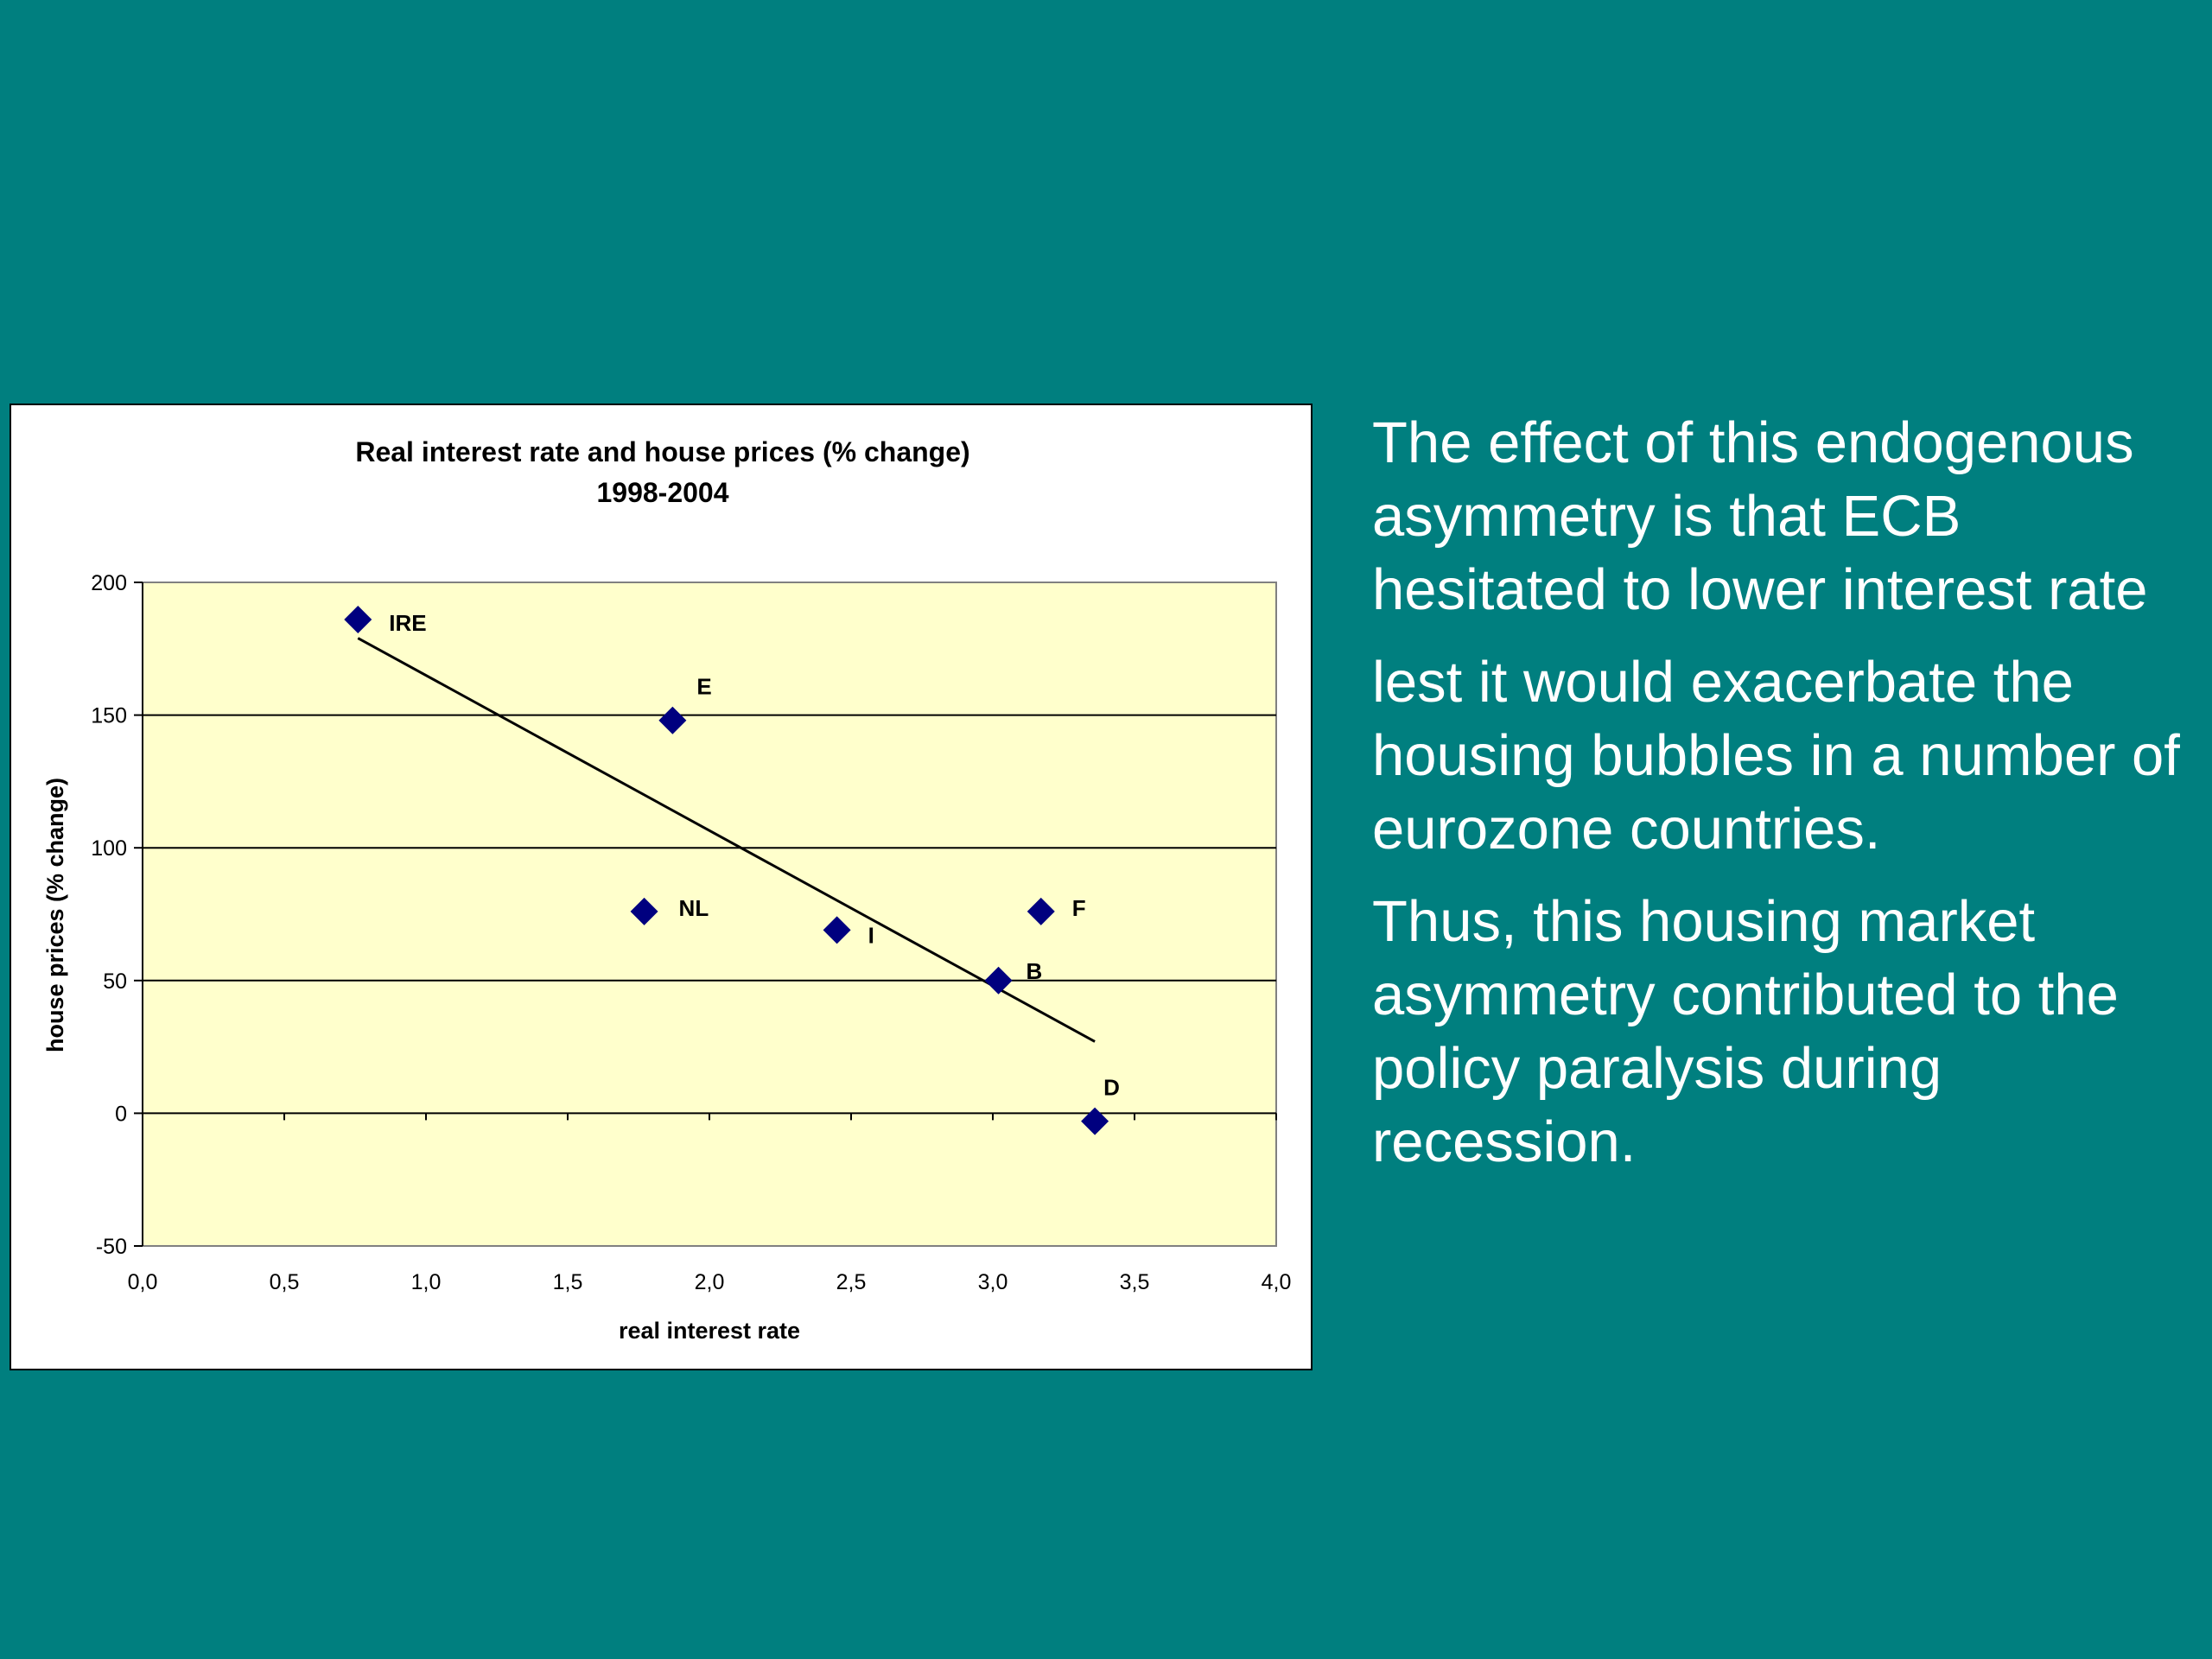 This screenshot has height=1659, width=2212. Describe the element at coordinates (1135, 1282) in the screenshot. I see `x-tick-label: 3,5` at that location.